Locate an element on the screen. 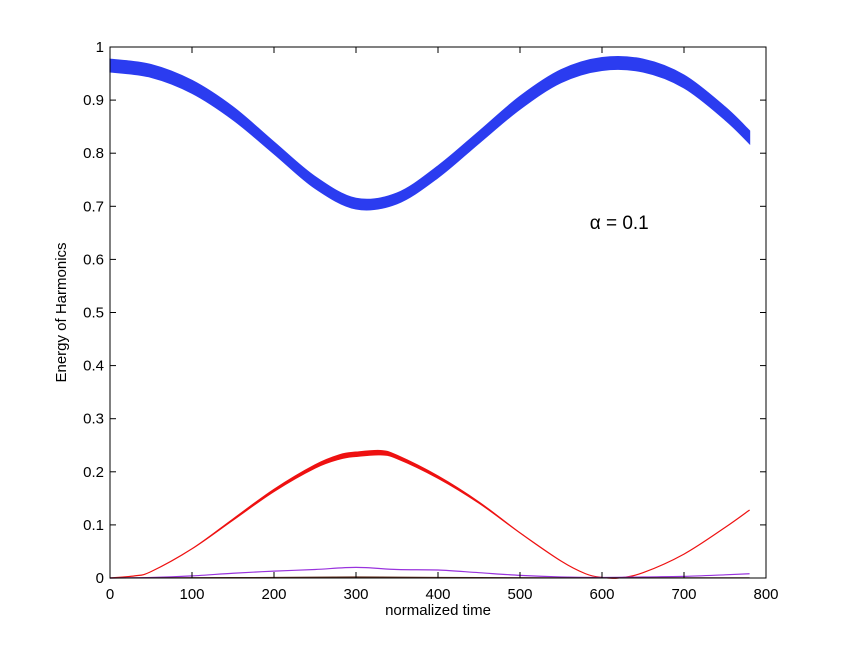  y-axis-label: Energy of Harmonics is located at coordinates (61, 312).